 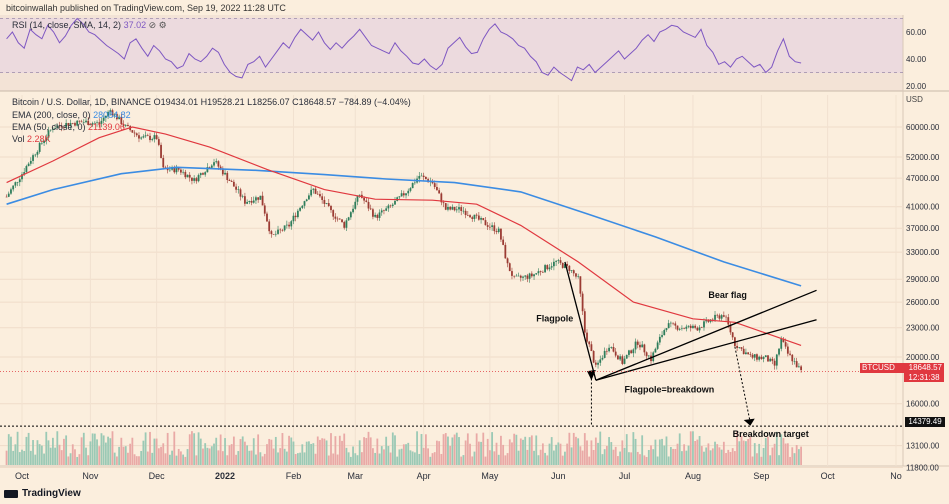 I want to click on breakdown-target-label: Breakdown target, so click(x=771, y=434).